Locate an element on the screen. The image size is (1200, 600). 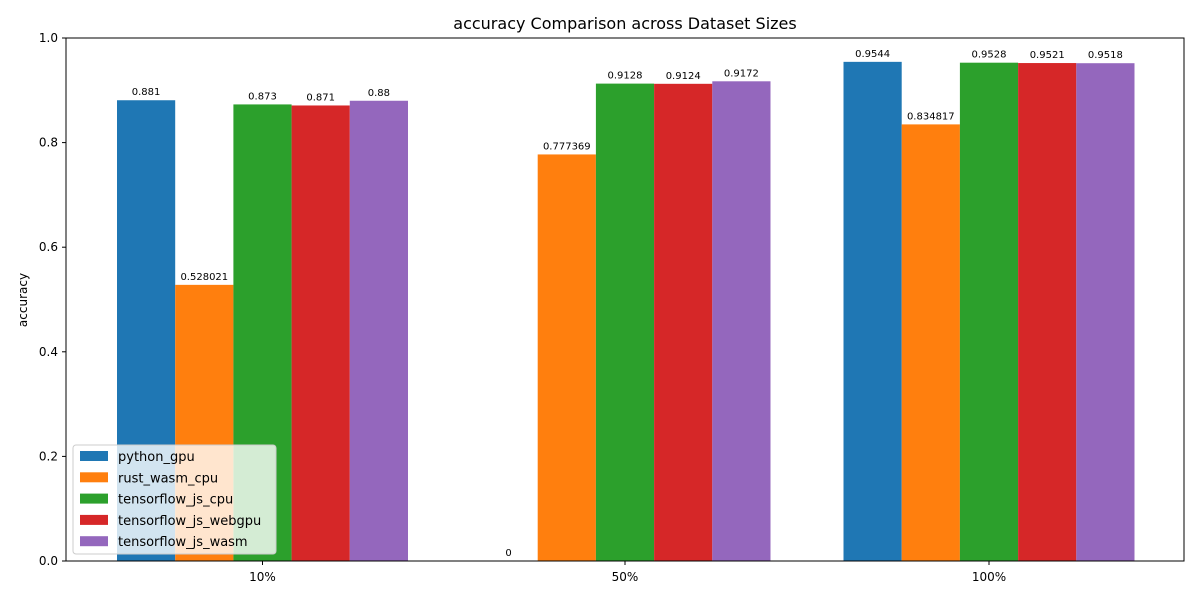
chart-title: accuracy Comparison across Dataset Sizes is located at coordinates (624, 23).